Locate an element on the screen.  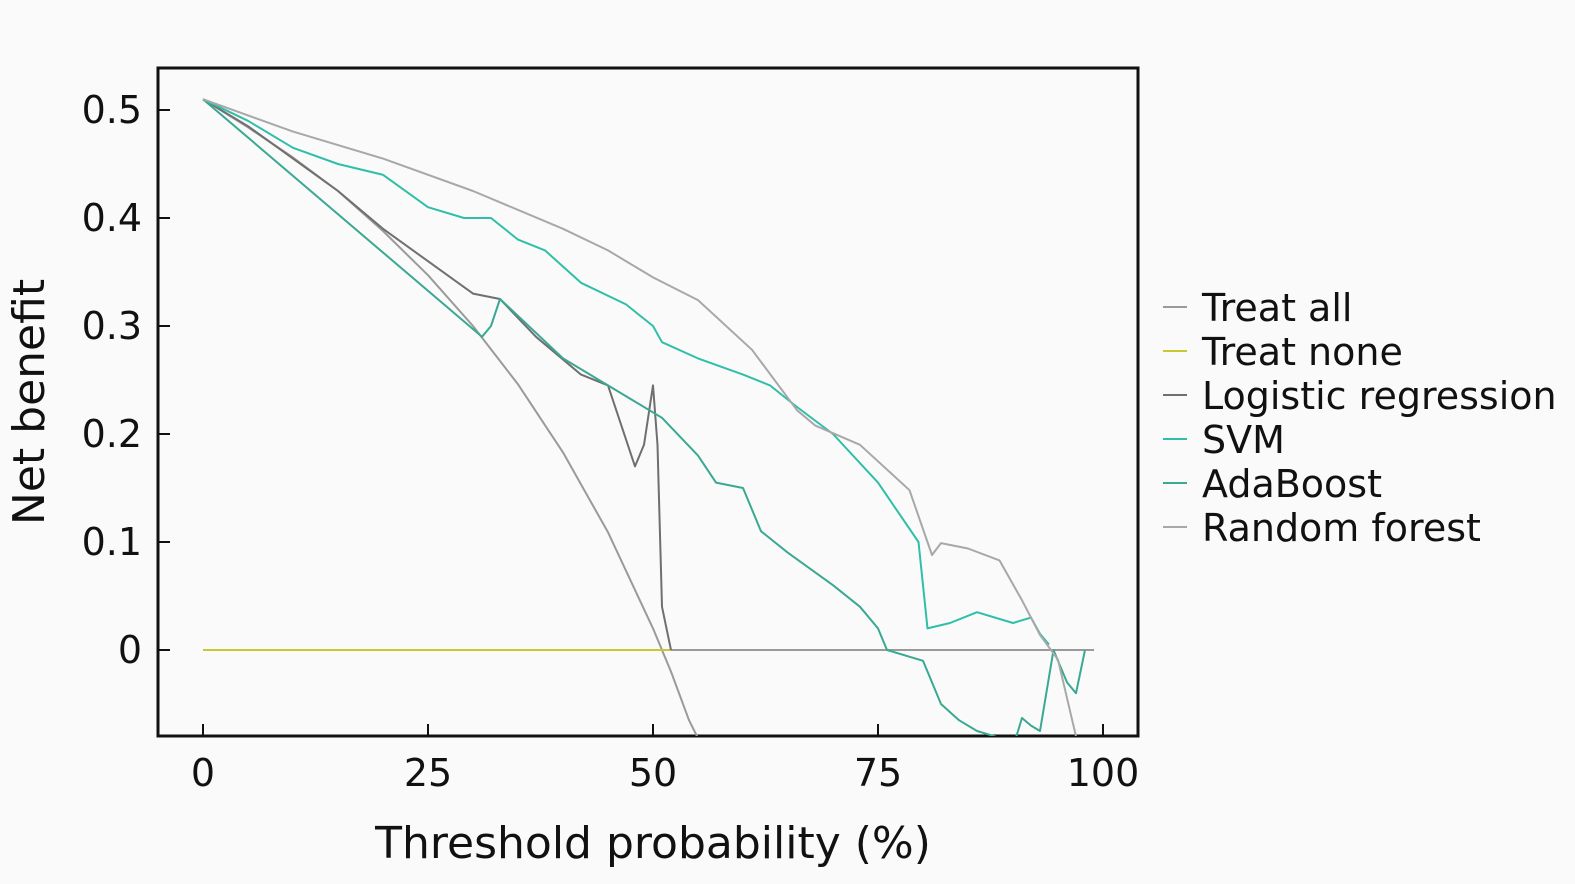
legend-label-random-forest: Random forest is located at coordinates (1341, 528).